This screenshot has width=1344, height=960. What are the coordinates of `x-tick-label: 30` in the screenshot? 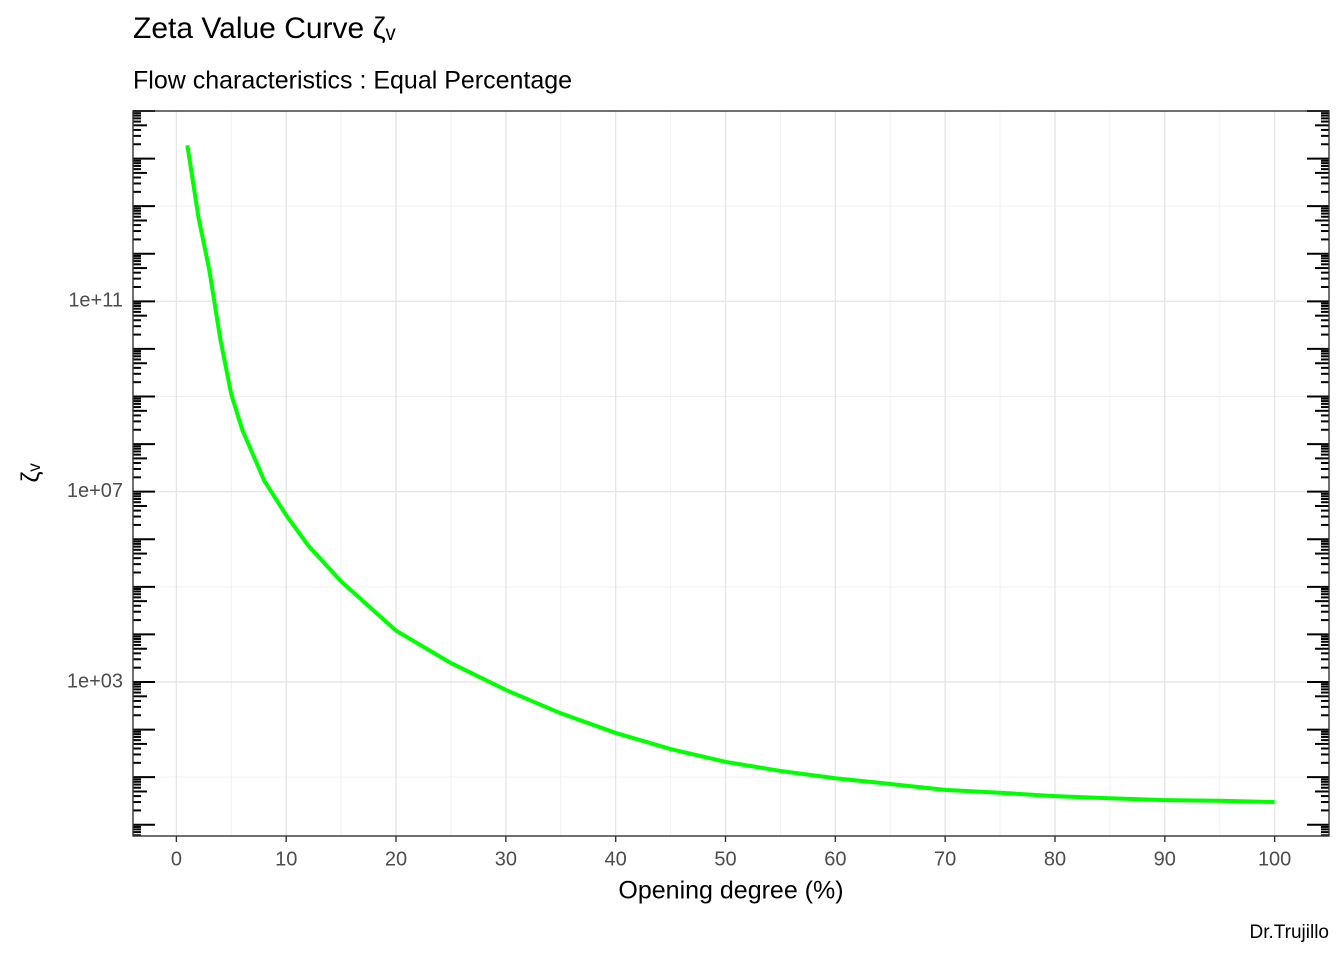 It's located at (506, 859).